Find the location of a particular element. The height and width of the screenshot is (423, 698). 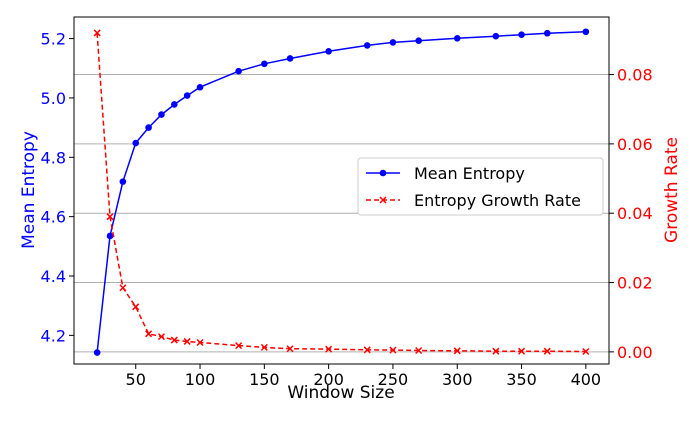

x-tick-label: 350 is located at coordinates (521, 379).